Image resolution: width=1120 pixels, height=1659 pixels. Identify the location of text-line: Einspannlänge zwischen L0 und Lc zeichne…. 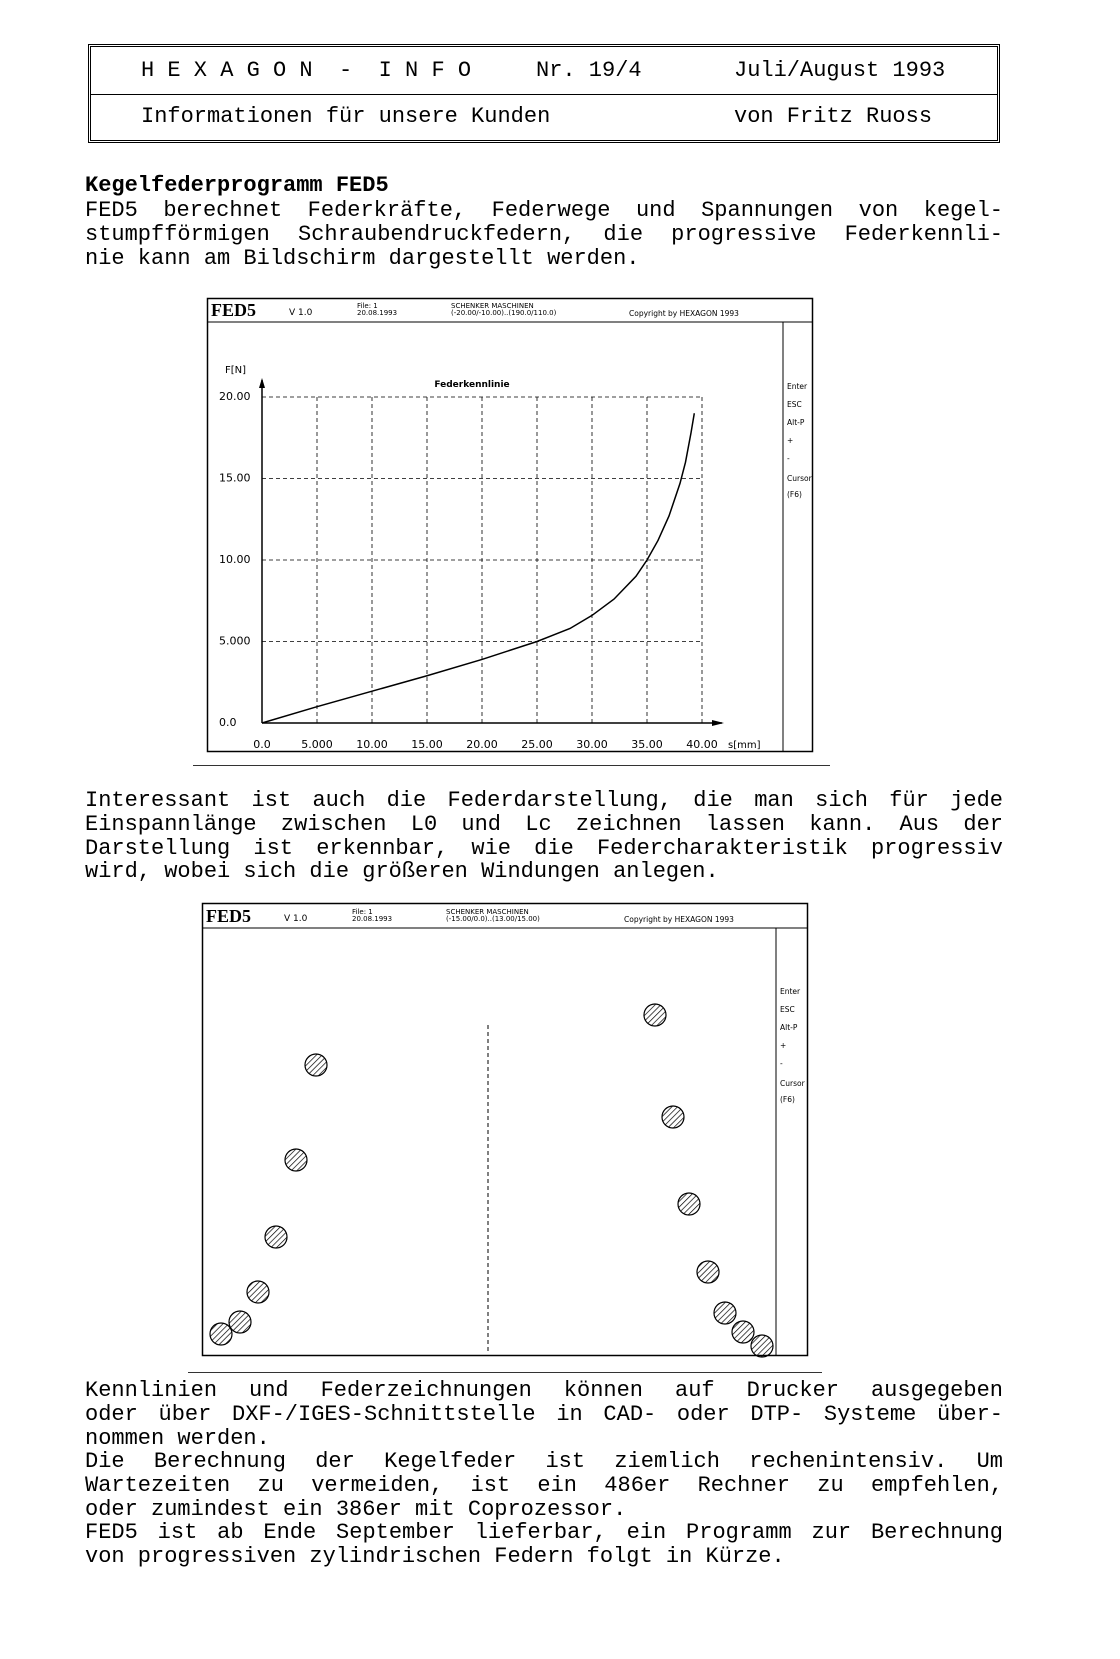
(544, 824).